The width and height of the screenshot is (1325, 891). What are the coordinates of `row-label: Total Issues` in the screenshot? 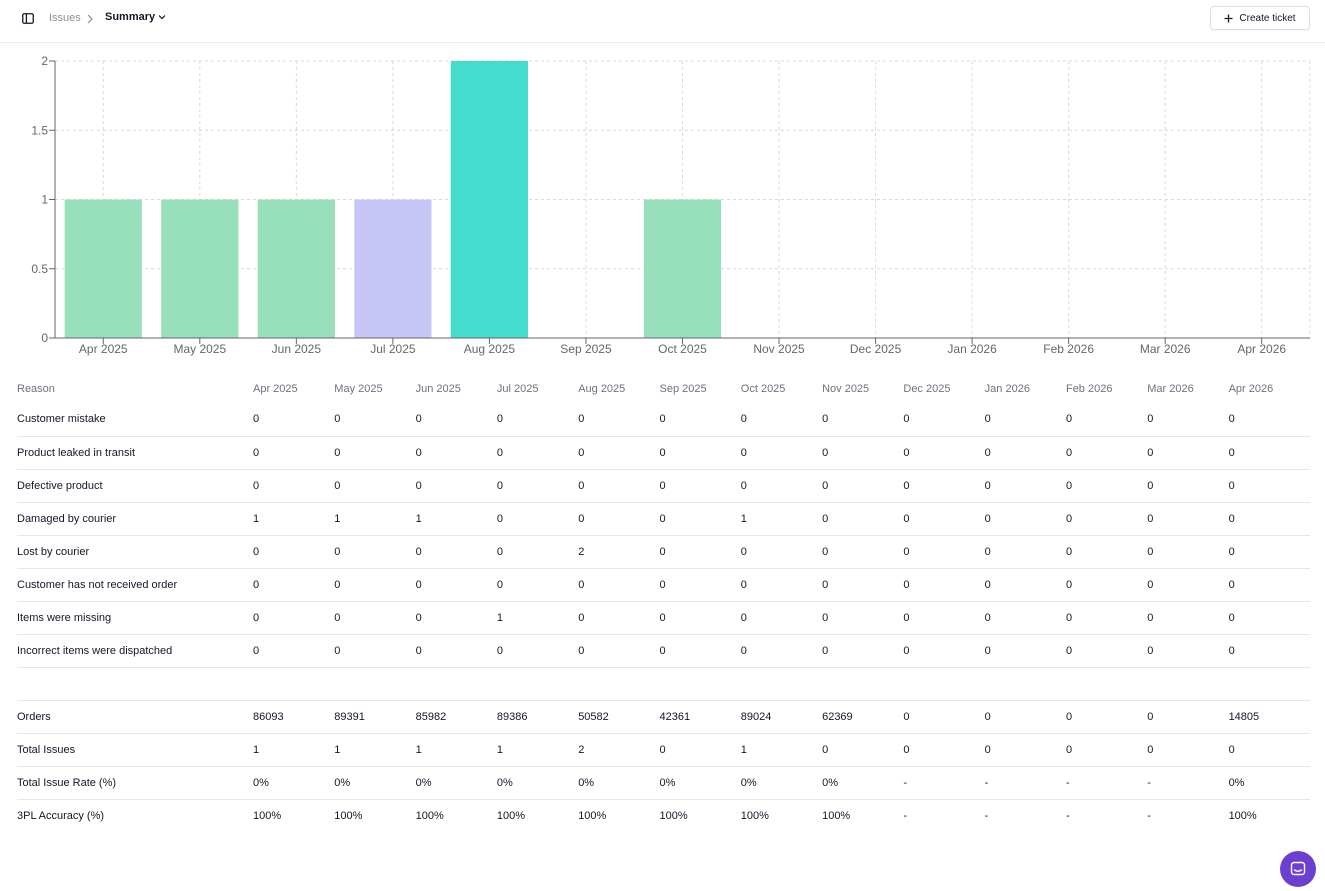 It's located at (135, 750).